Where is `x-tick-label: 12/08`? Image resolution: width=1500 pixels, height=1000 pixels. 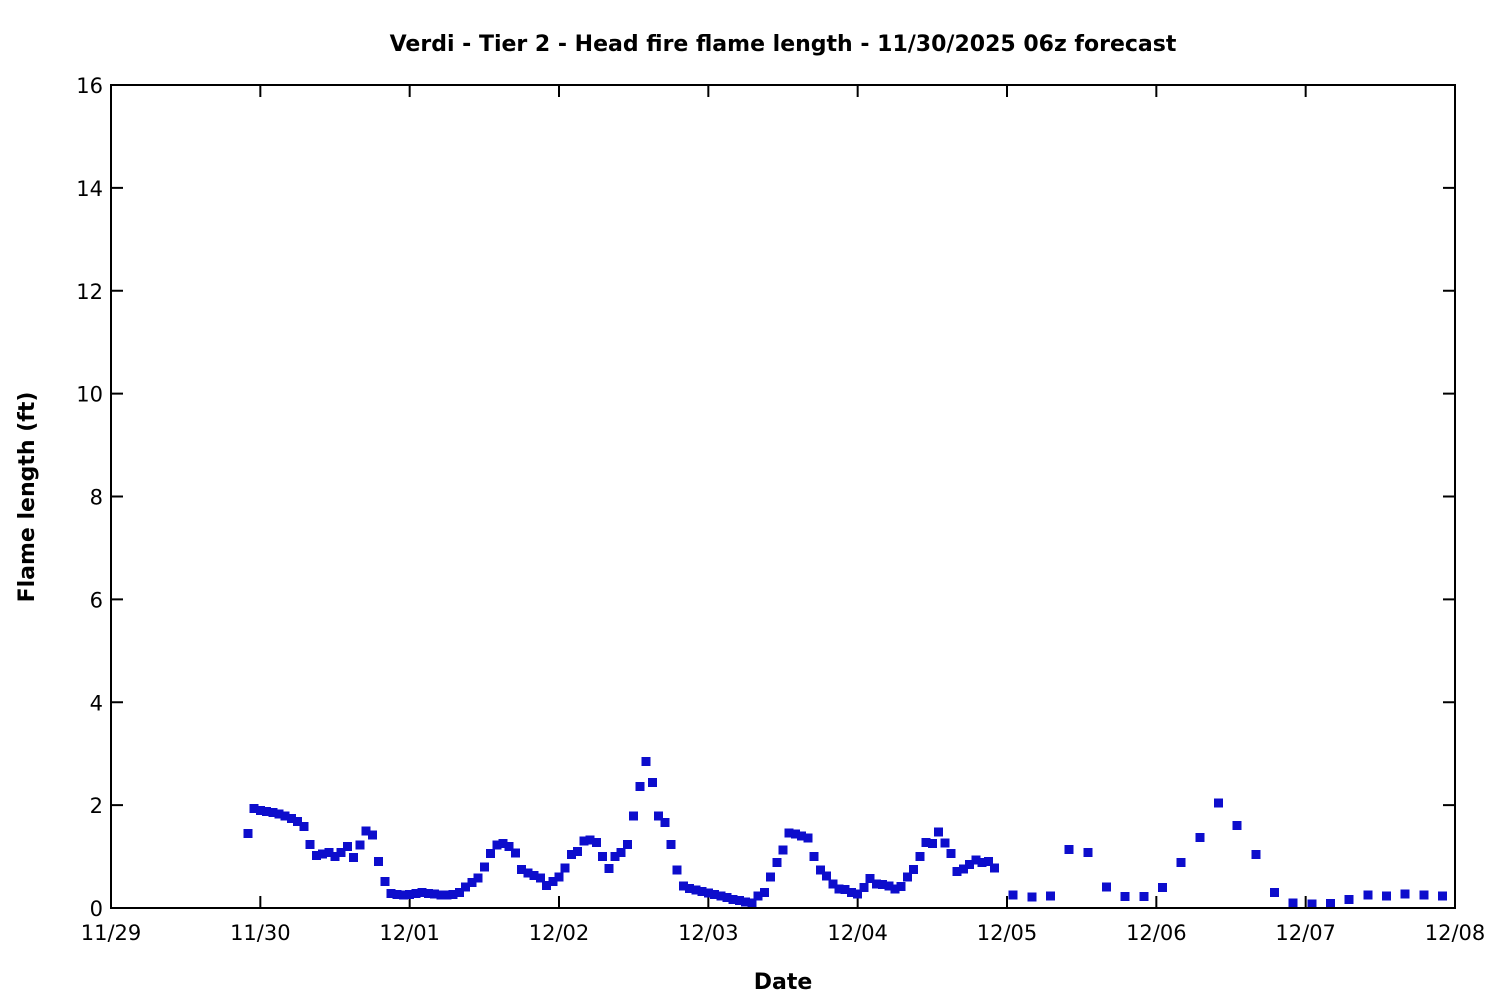
x-tick-label: 12/08 is located at coordinates (1455, 933).